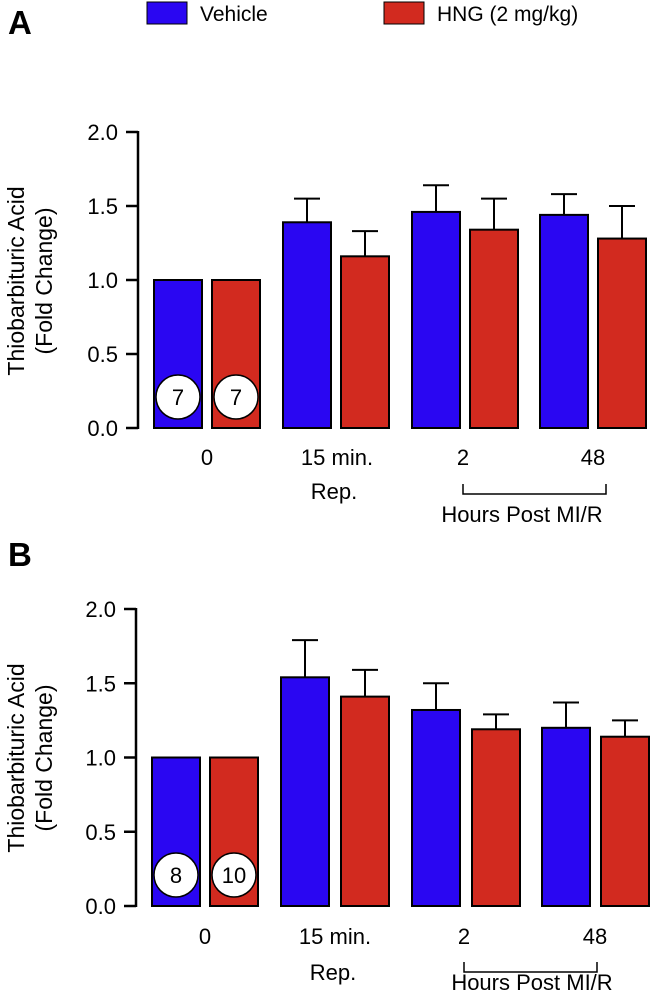 This screenshot has height=997, width=664. What do you see at coordinates (234, 14) in the screenshot?
I see `legend-label-vehicle: Vehicle` at bounding box center [234, 14].